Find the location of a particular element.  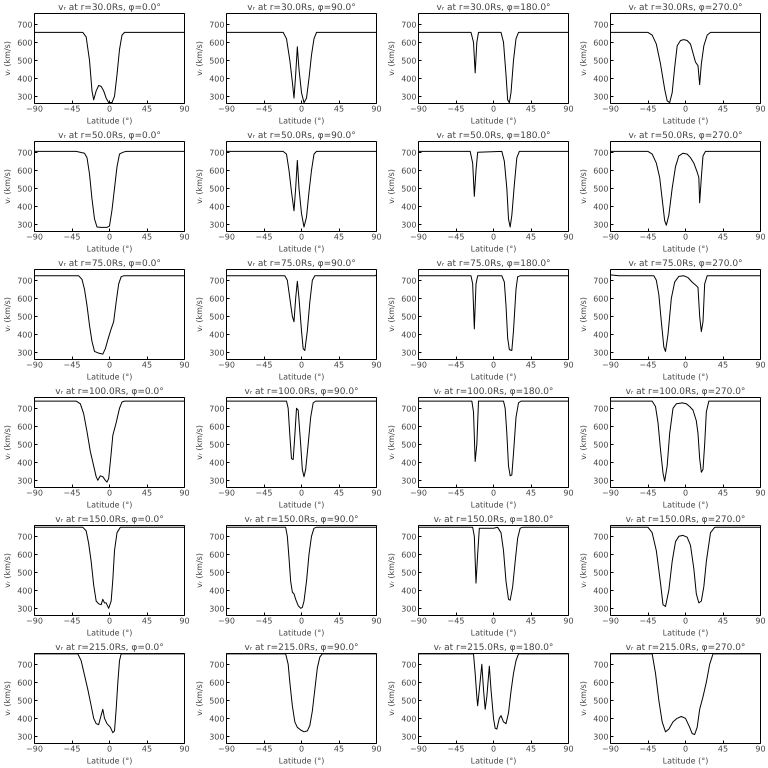

chart-title: vᵣ at r=150.0Rs, φ=180.0° is located at coordinates (494, 520).